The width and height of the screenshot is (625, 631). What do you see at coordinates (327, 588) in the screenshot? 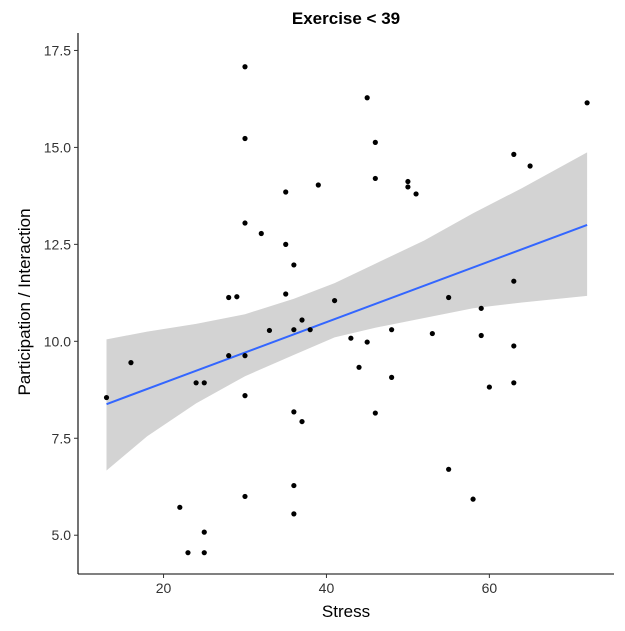
I see `x-tick-label: 40` at bounding box center [327, 588].